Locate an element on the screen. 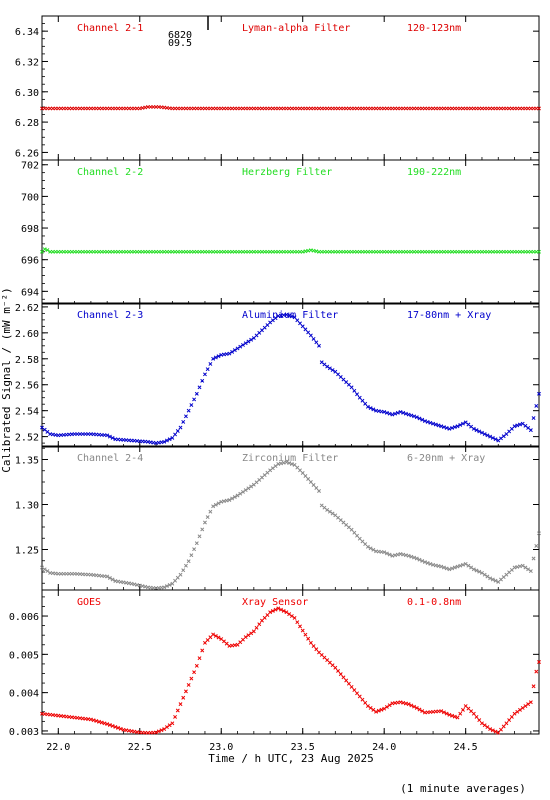 The width and height of the screenshot is (550, 800). y-tick-label: 696 is located at coordinates (30, 261).